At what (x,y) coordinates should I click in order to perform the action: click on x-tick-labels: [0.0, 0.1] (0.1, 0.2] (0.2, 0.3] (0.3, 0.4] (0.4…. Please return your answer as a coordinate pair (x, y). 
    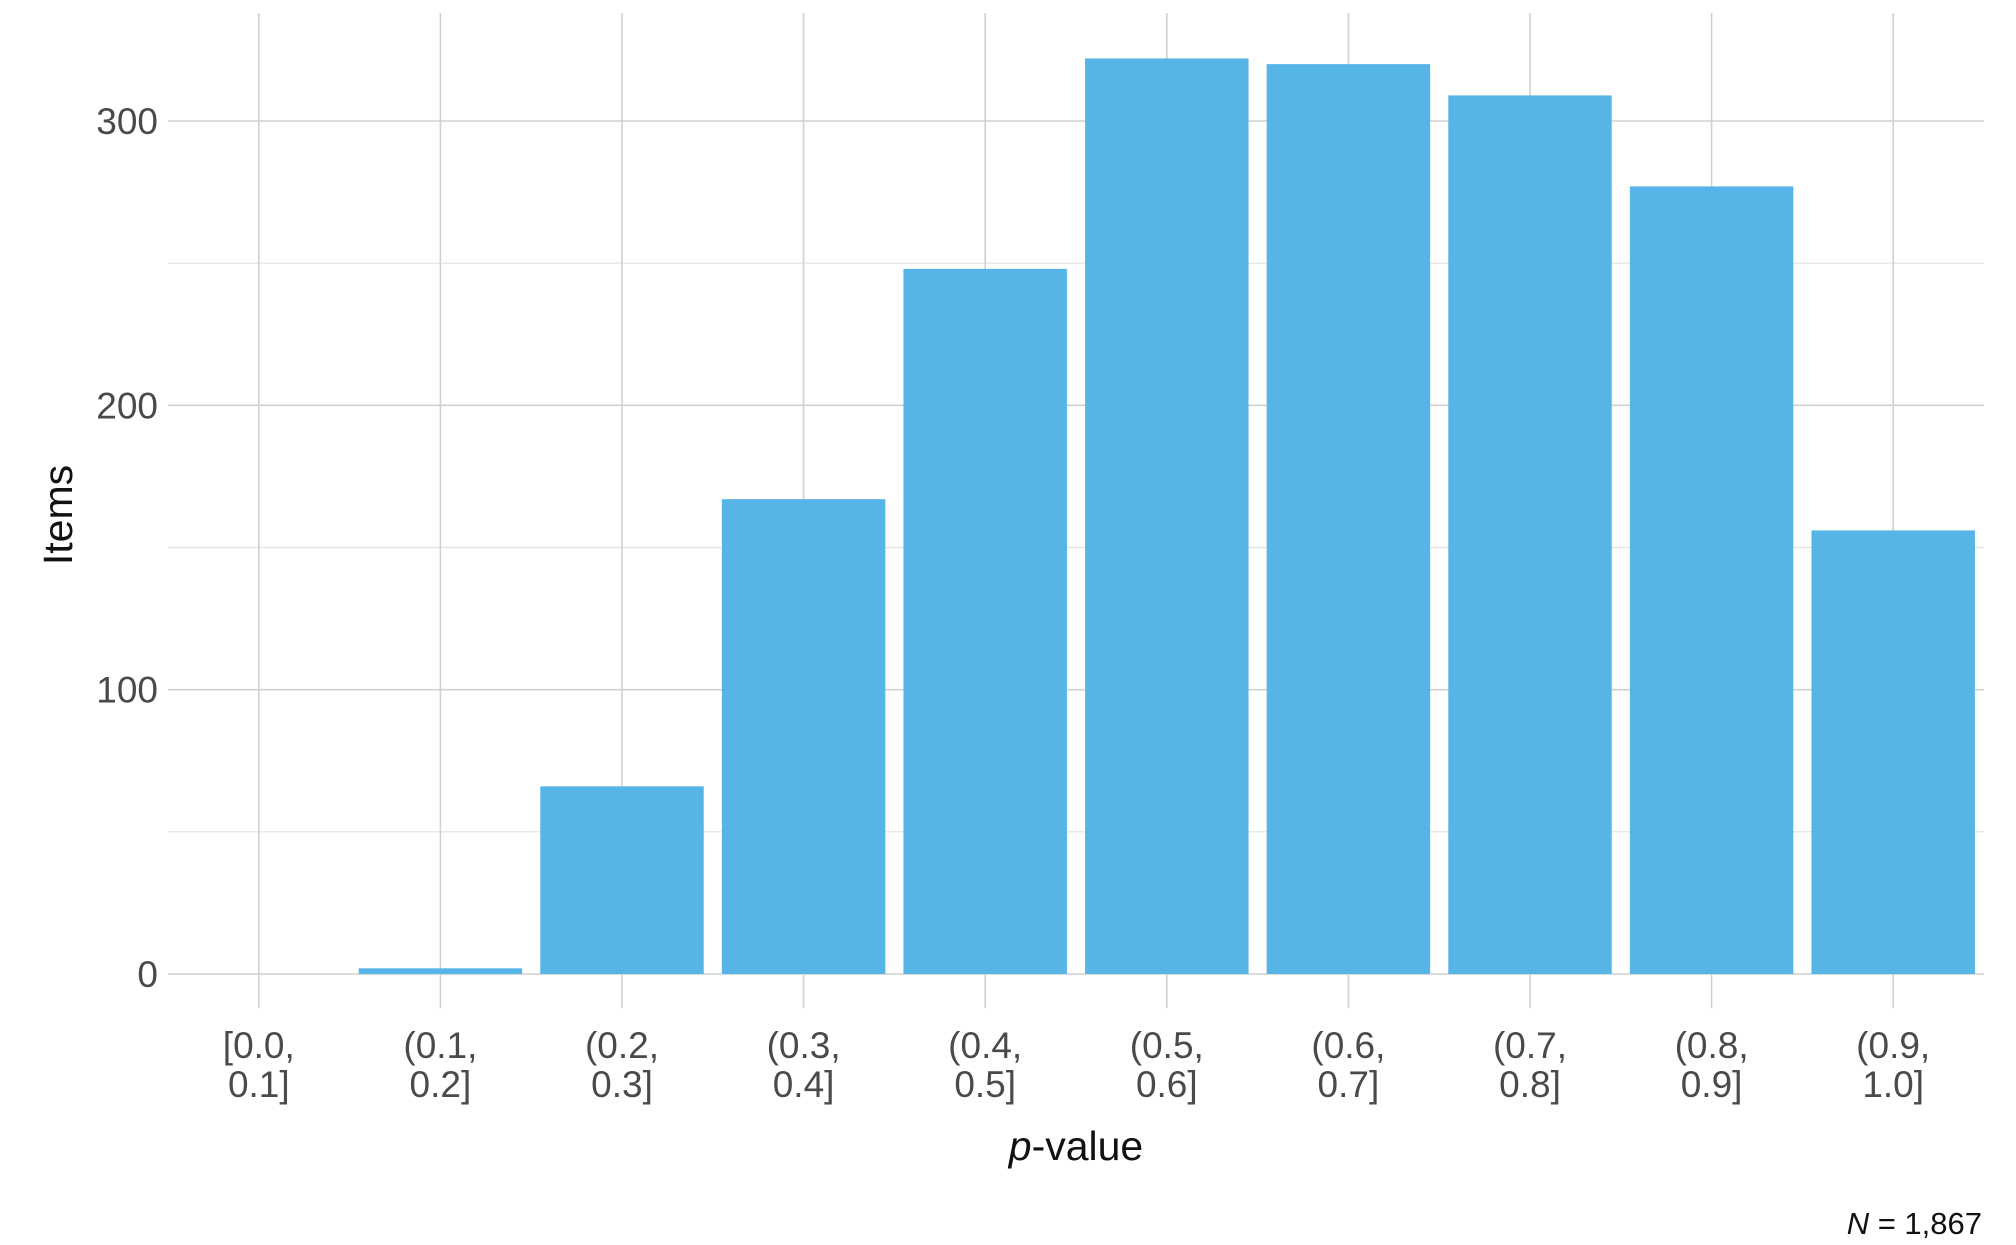
    Looking at the image, I should click on (1076, 1065).